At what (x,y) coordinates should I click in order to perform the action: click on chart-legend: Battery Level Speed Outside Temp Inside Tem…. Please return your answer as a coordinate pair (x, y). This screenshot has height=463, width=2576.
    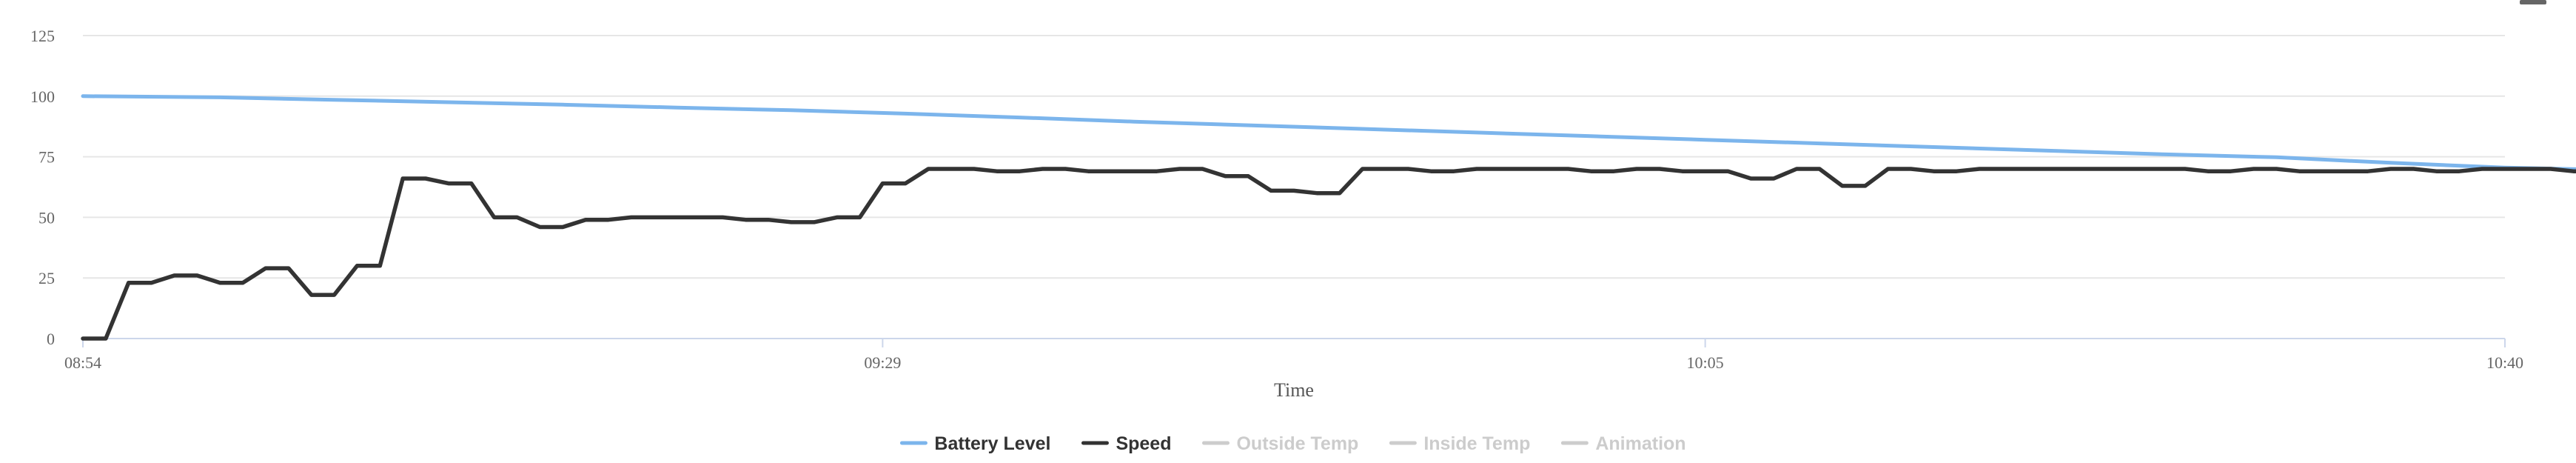
    Looking at the image, I should click on (1292, 443).